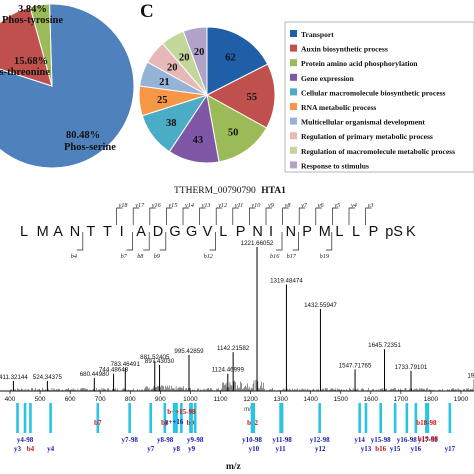 This screenshot has width=474, height=474. I want to click on fragment-ion-label: b++15-98, so click(181, 412).